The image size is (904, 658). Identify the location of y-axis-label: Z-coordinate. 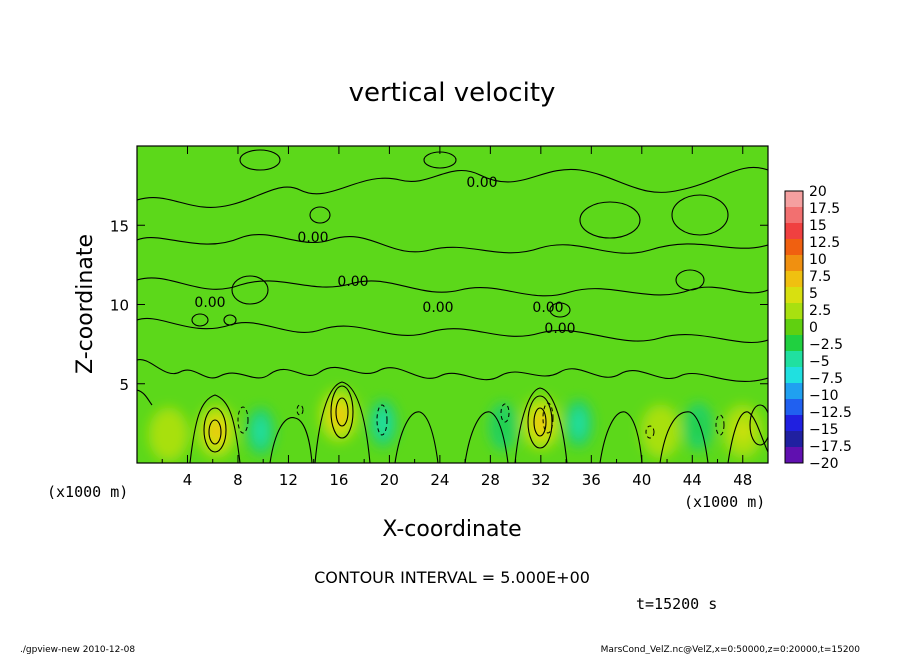
(85, 304).